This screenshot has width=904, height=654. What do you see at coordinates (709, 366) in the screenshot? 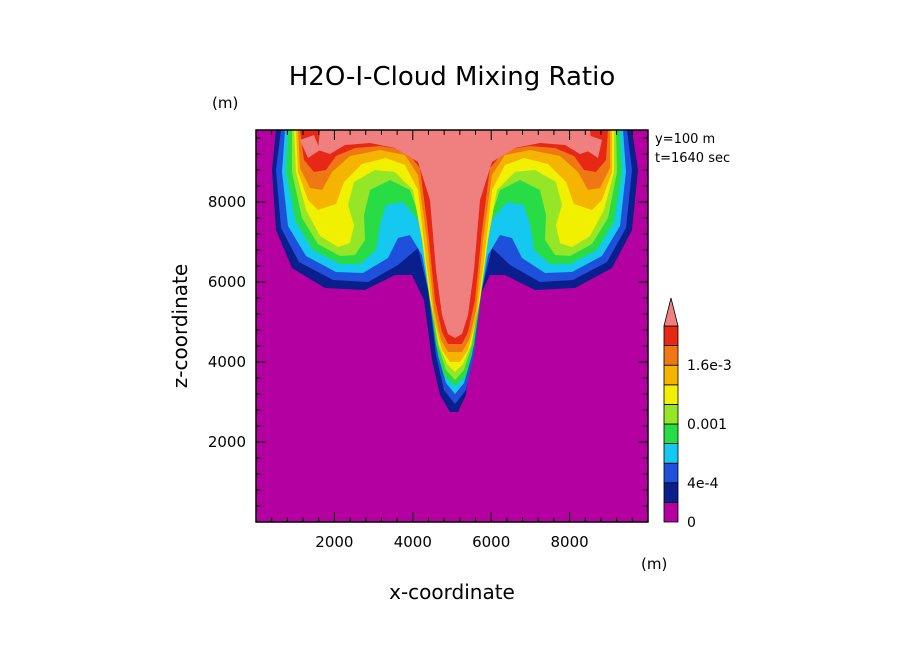
I see `colorbar-tick-label: 1.6e-3` at bounding box center [709, 366].